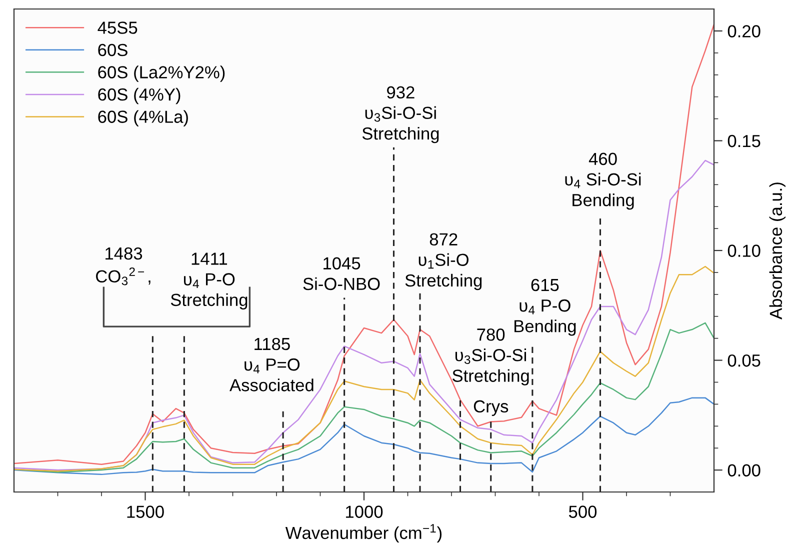 The width and height of the screenshot is (789, 545). Describe the element at coordinates (400, 115) in the screenshot. I see `annotation: 932 υ$_{3}$Si-O-Si Stretching` at that location.